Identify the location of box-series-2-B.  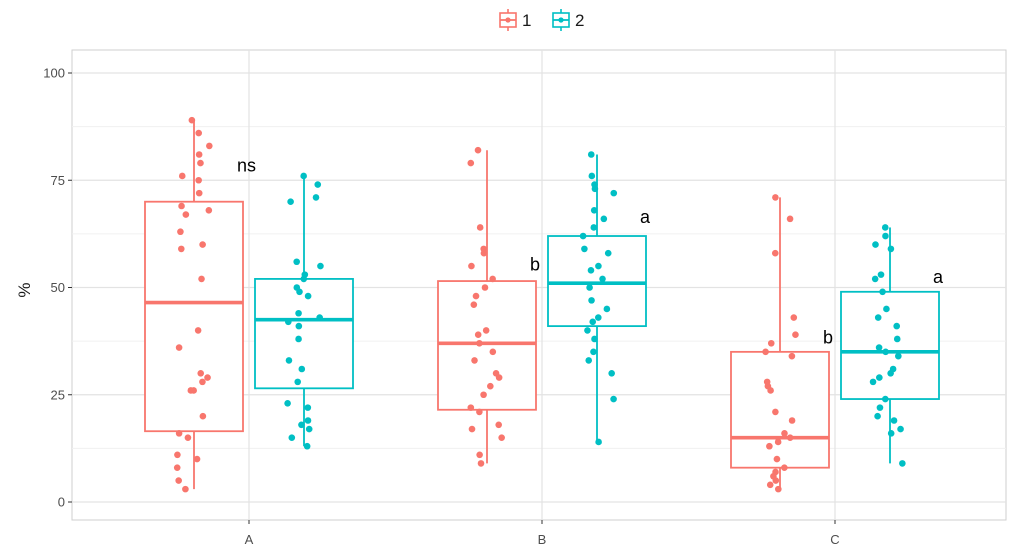
(597, 298).